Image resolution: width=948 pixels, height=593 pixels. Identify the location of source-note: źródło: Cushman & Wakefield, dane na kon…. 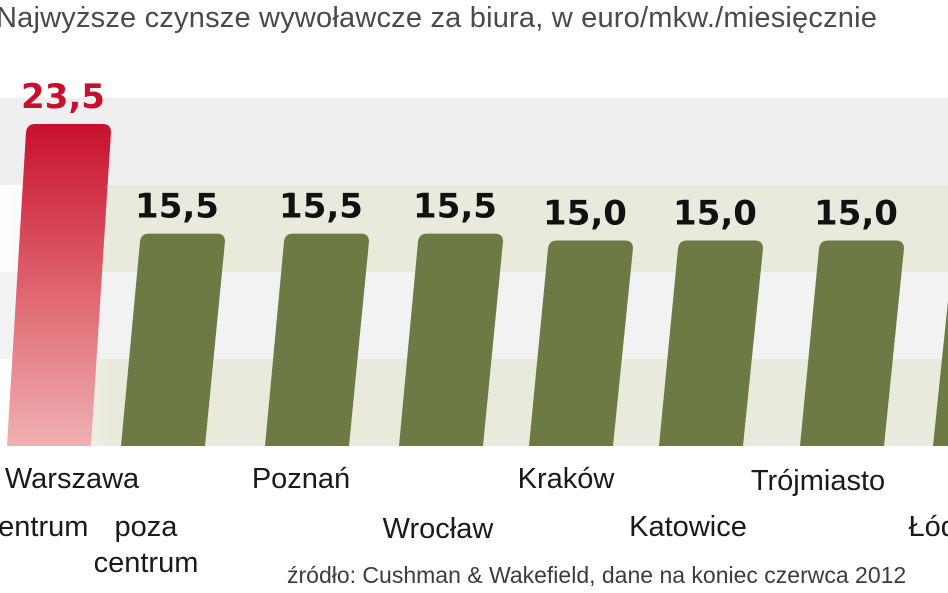
(597, 575).